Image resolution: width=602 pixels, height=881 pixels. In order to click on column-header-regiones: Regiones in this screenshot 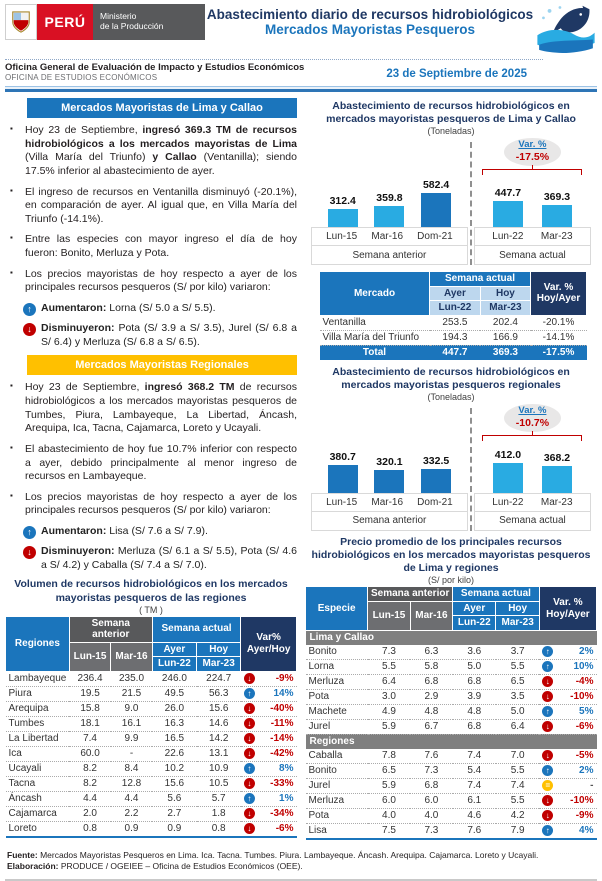, I will do `click(37, 643)`.